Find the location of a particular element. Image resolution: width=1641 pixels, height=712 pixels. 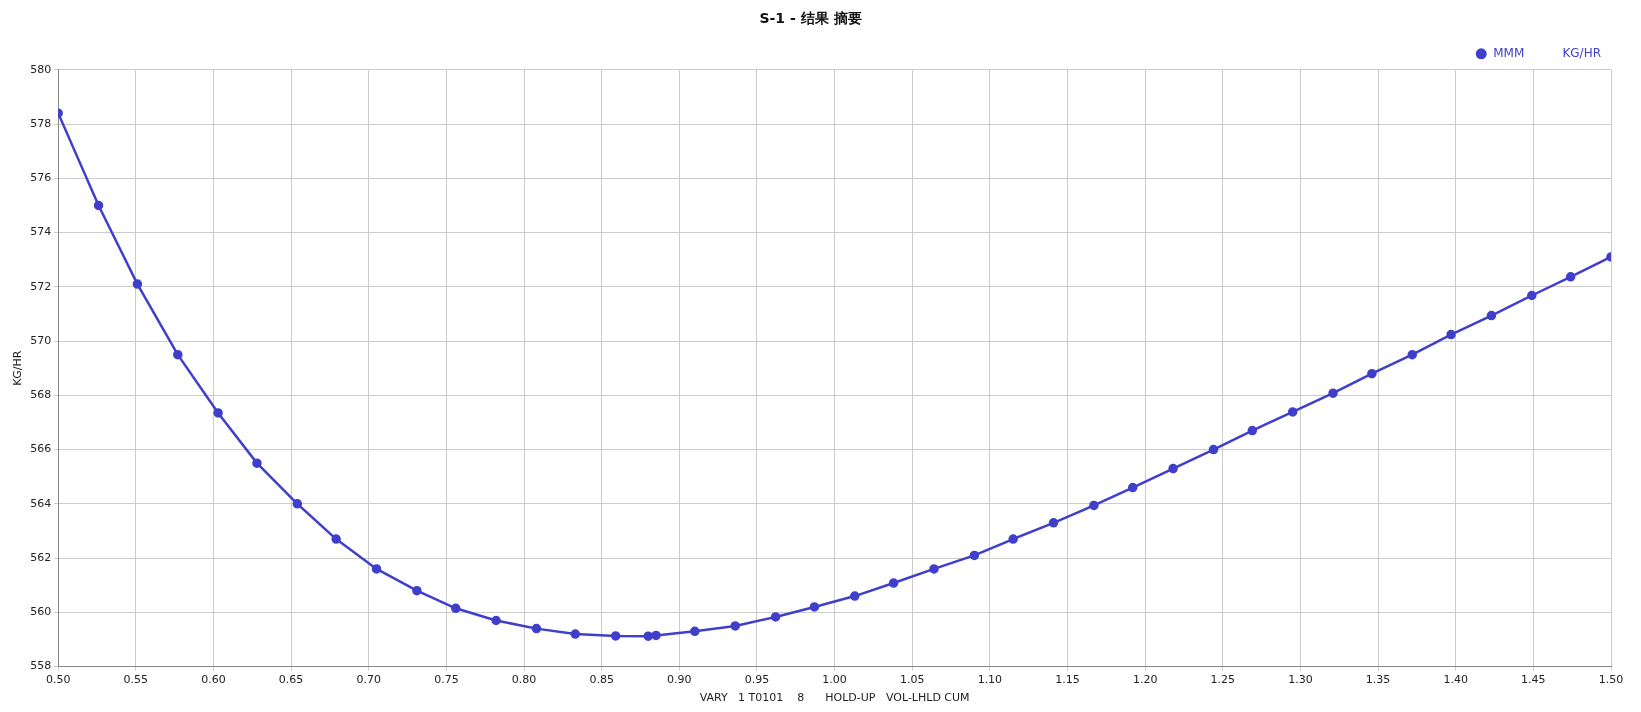

y-tick-label: 574 is located at coordinates (41, 232).